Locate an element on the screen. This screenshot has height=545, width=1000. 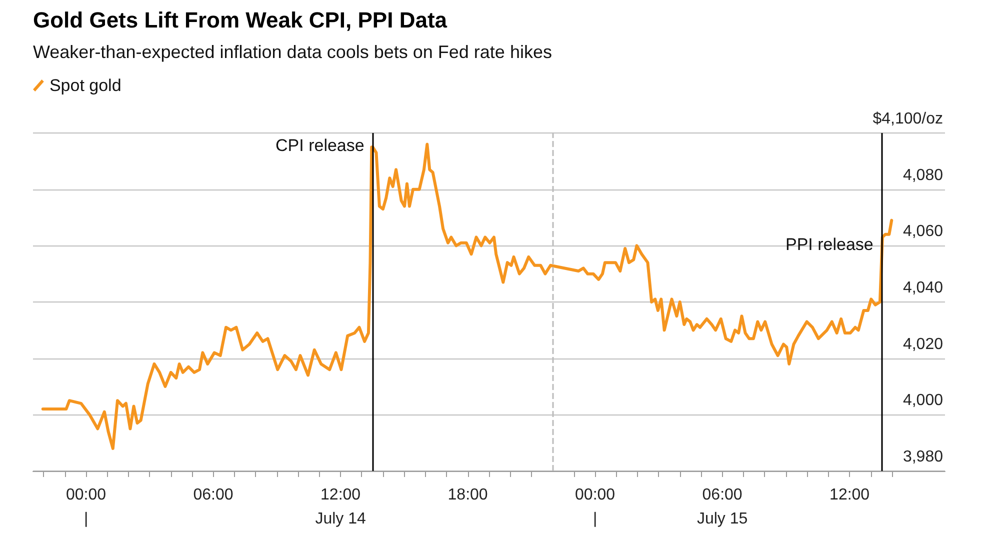
x-tick-label: 12:00 is located at coordinates (850, 495).